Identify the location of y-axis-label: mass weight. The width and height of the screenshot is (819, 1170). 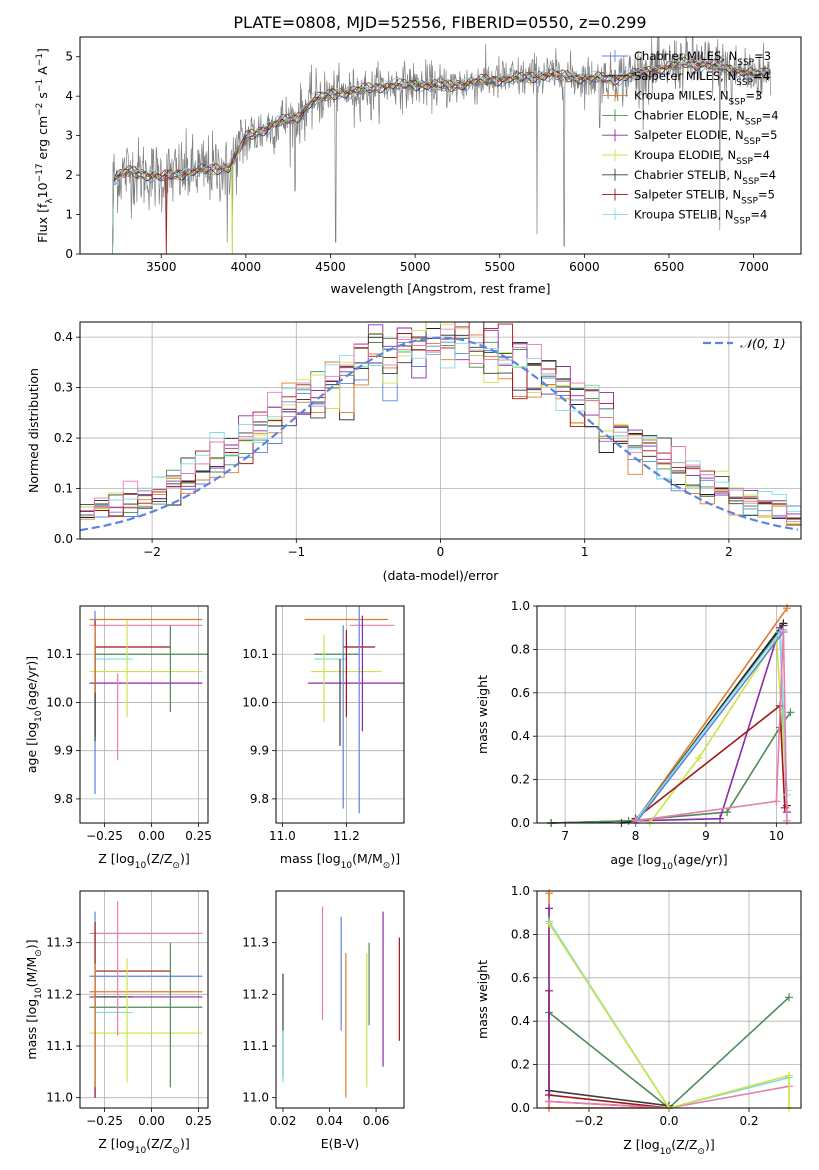
(482, 999).